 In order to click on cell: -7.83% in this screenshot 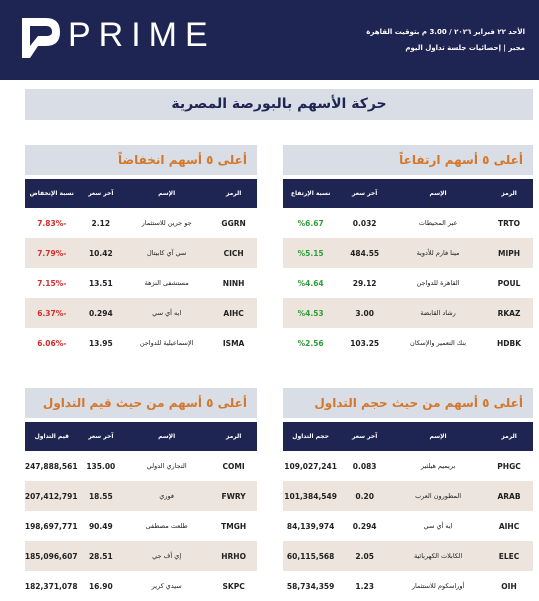, I will do `click(52, 223)`.